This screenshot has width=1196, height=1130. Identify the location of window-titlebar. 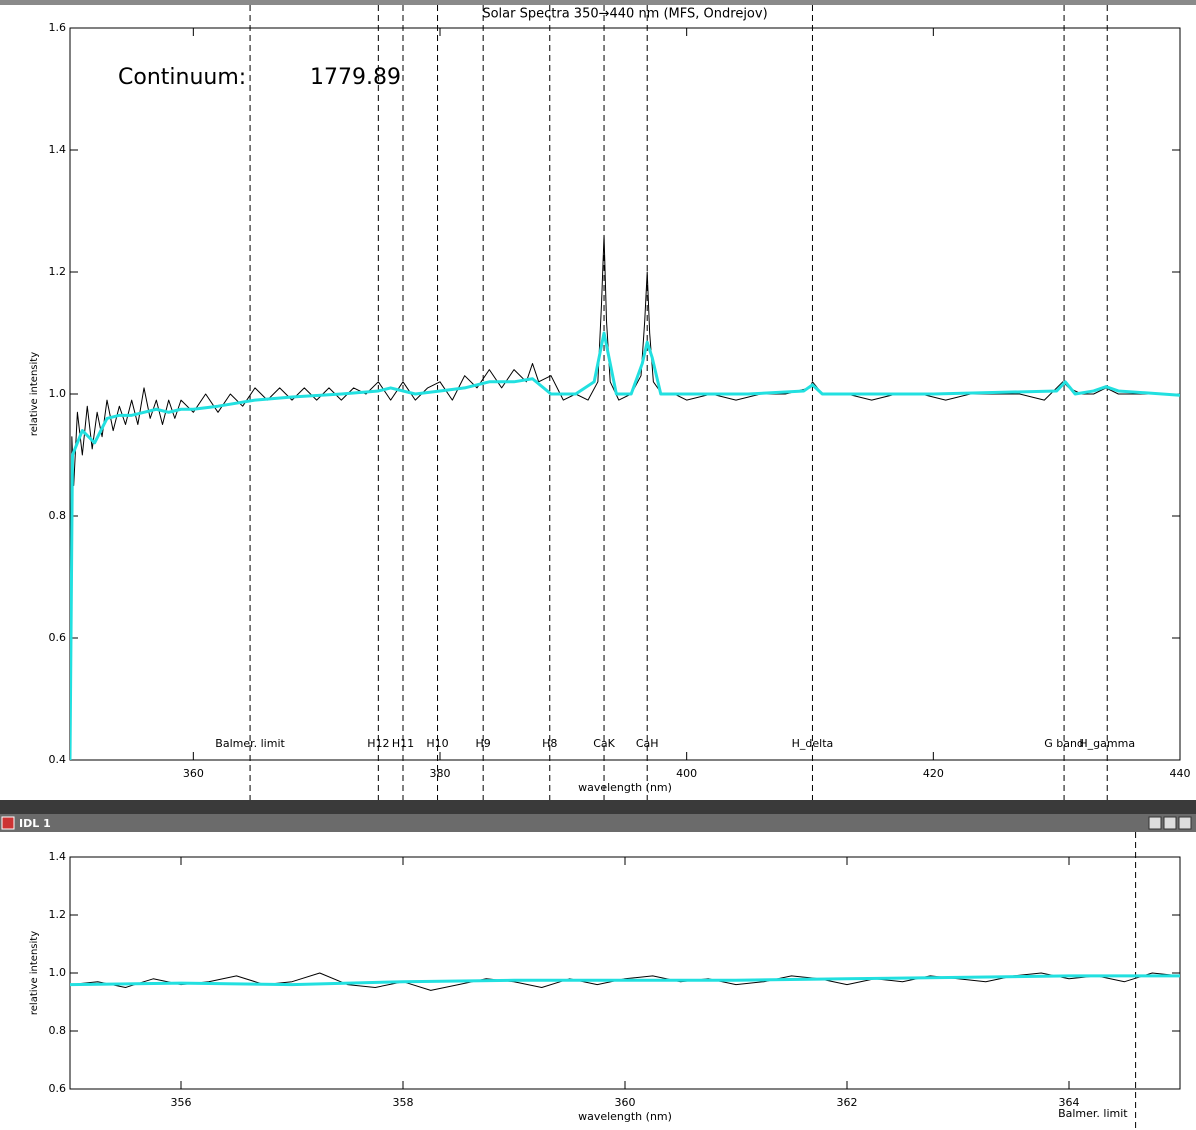
(598, 823).